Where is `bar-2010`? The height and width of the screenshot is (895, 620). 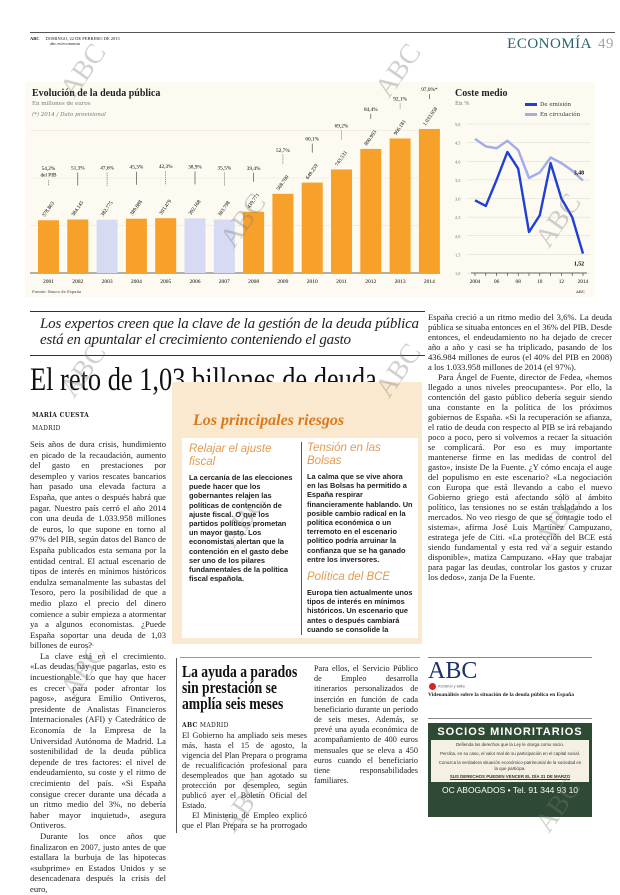
bar-2010 is located at coordinates (312, 227).